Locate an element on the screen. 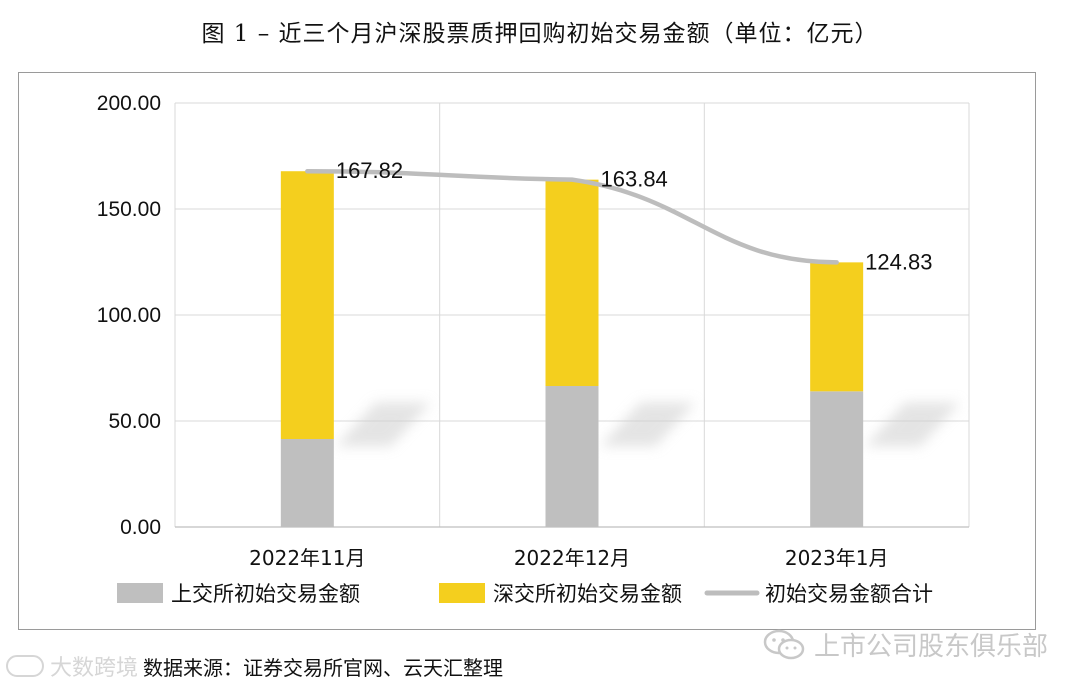 The width and height of the screenshot is (1080, 691). legend-label: 上交所初始交易金额 is located at coordinates (265, 594).